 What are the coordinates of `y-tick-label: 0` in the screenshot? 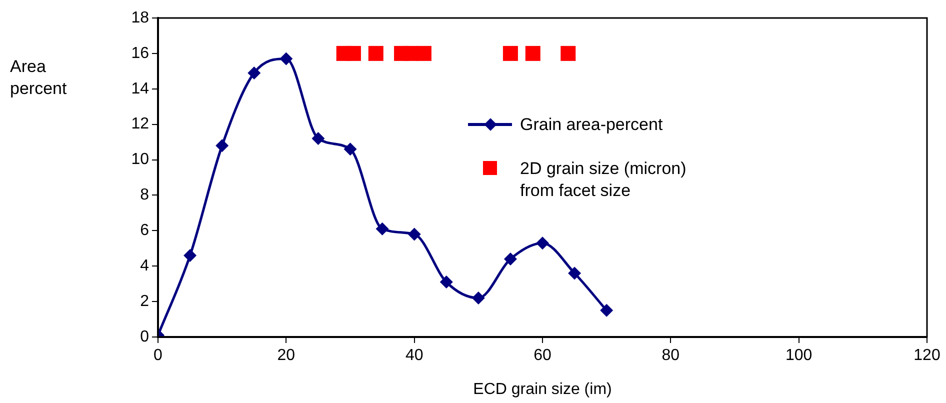 It's located at (145, 337).